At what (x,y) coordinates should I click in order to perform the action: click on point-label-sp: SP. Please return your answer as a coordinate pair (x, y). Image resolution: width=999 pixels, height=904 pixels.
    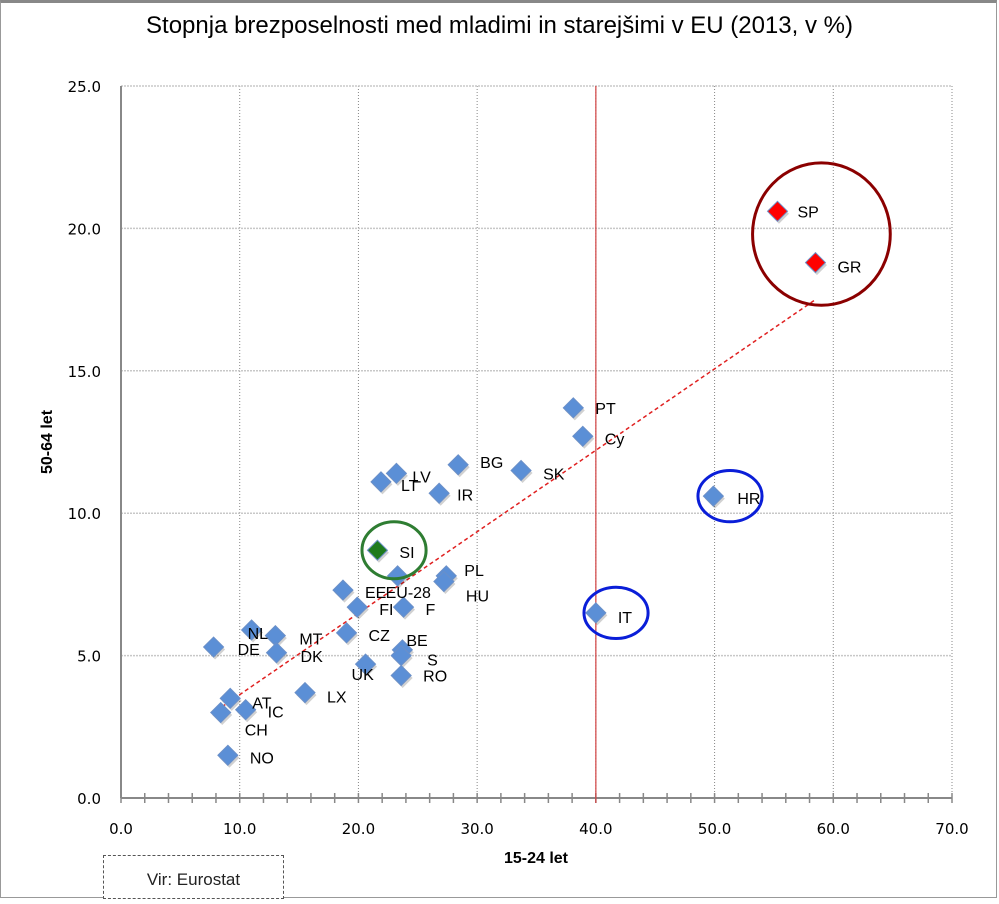
    Looking at the image, I should click on (807, 212).